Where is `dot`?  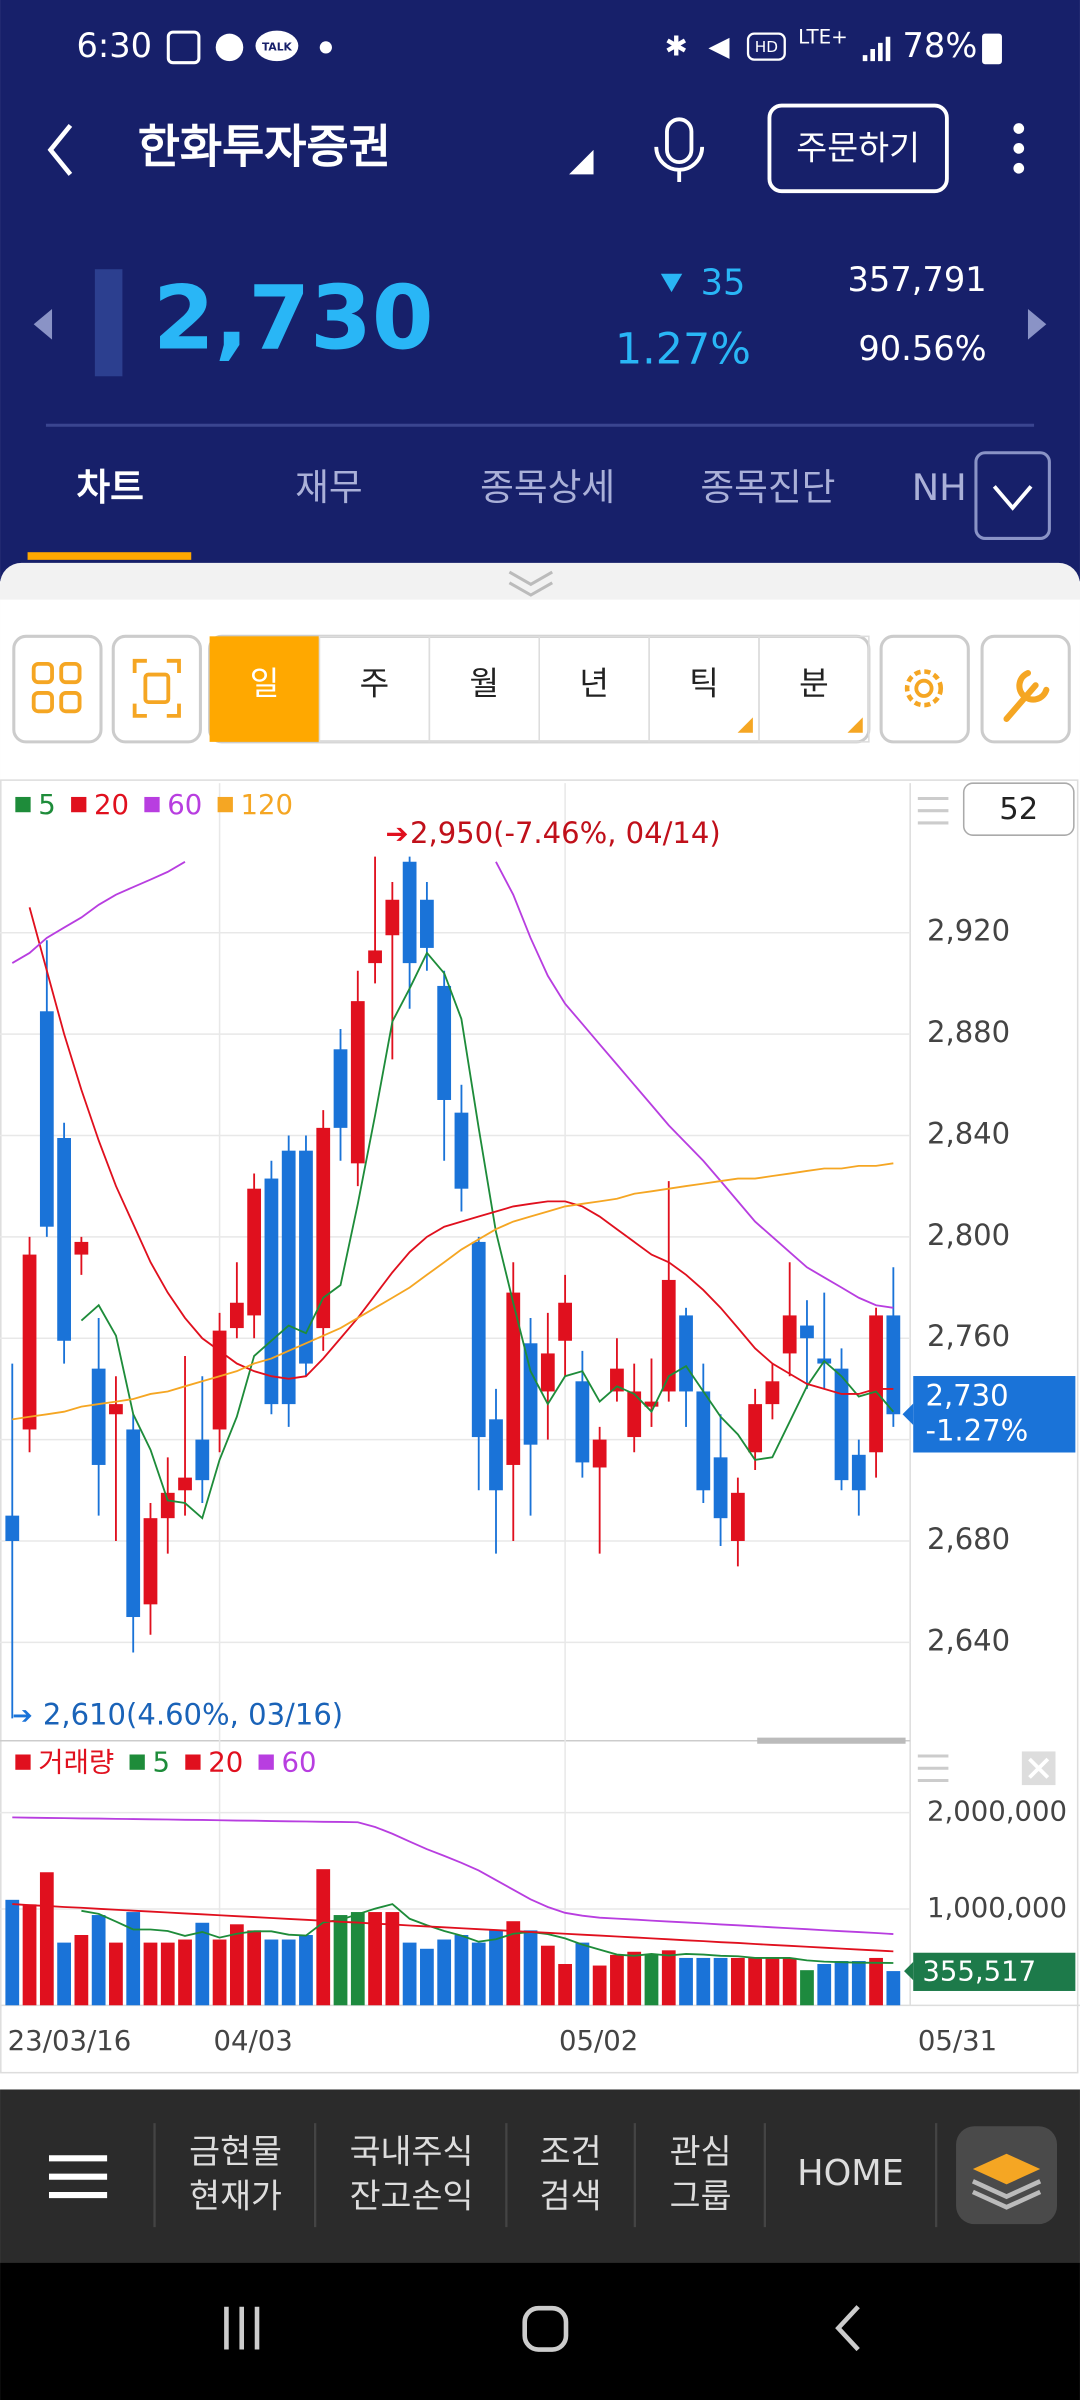
dot is located at coordinates (325, 47).